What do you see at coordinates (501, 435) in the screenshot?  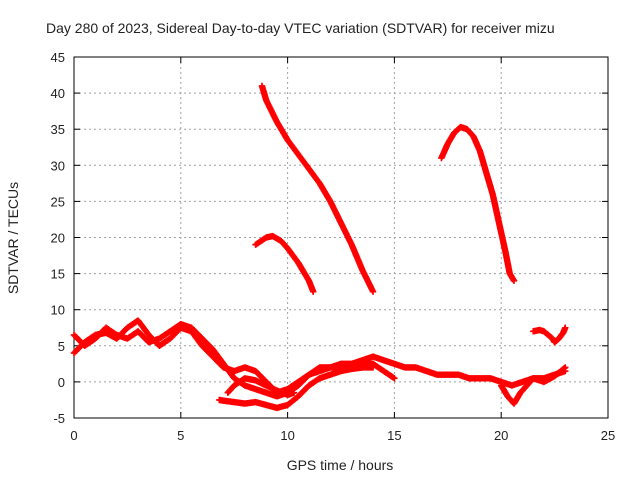 I see `x-tick-label: 20` at bounding box center [501, 435].